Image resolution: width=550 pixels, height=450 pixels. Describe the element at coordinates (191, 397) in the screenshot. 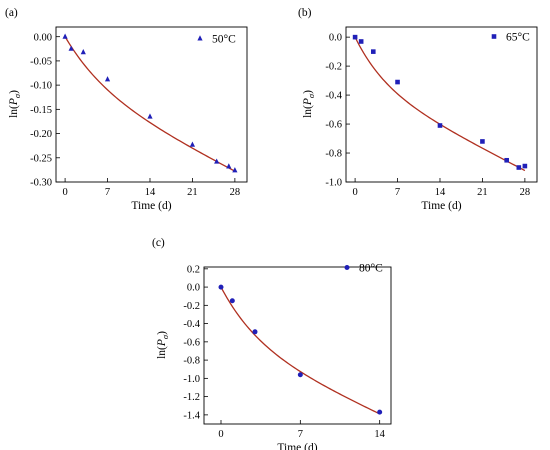

I see `y-tick-label: -1.2` at that location.